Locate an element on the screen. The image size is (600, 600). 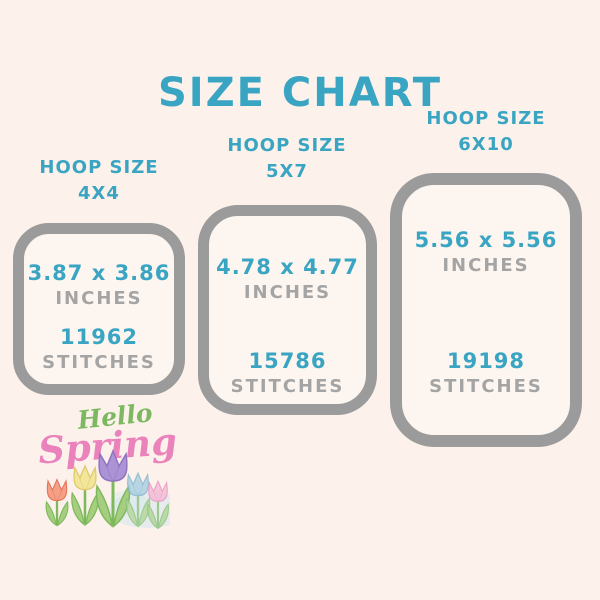
hoop-header-6x10: HOOP SIZE 6X10 is located at coordinates (486, 132).